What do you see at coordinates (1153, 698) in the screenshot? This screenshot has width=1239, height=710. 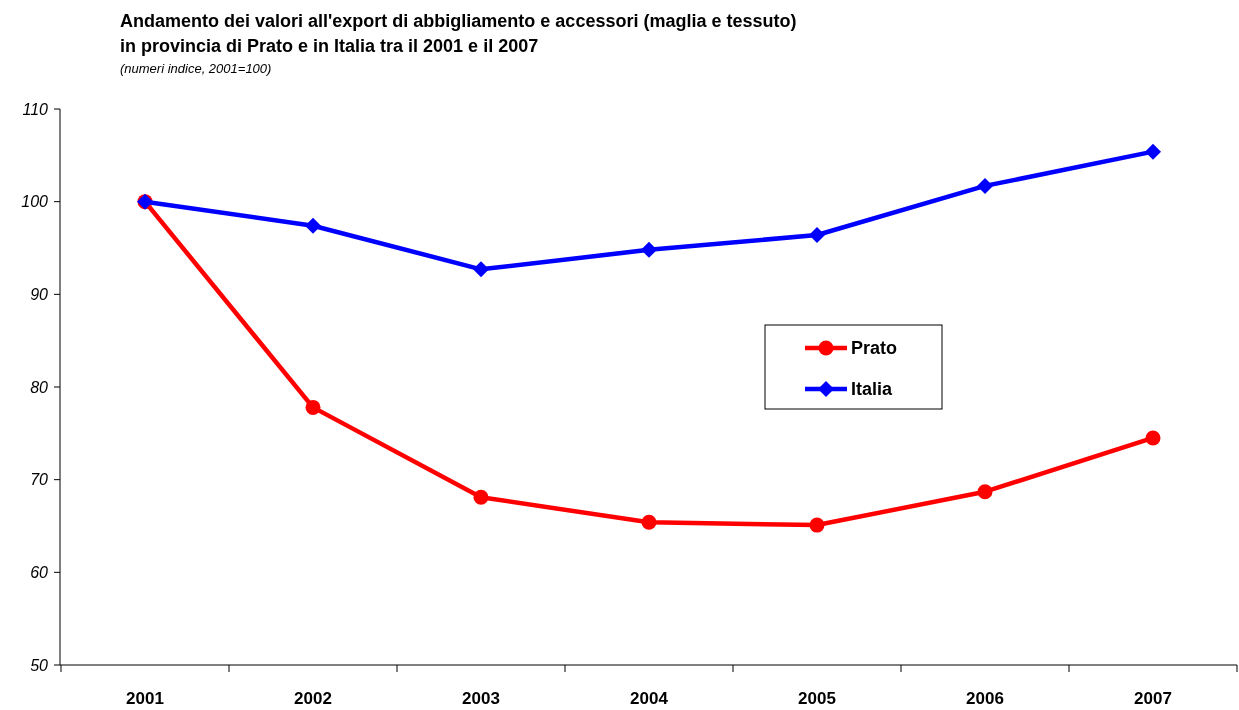 I see `x-tick-label: 2007` at bounding box center [1153, 698].